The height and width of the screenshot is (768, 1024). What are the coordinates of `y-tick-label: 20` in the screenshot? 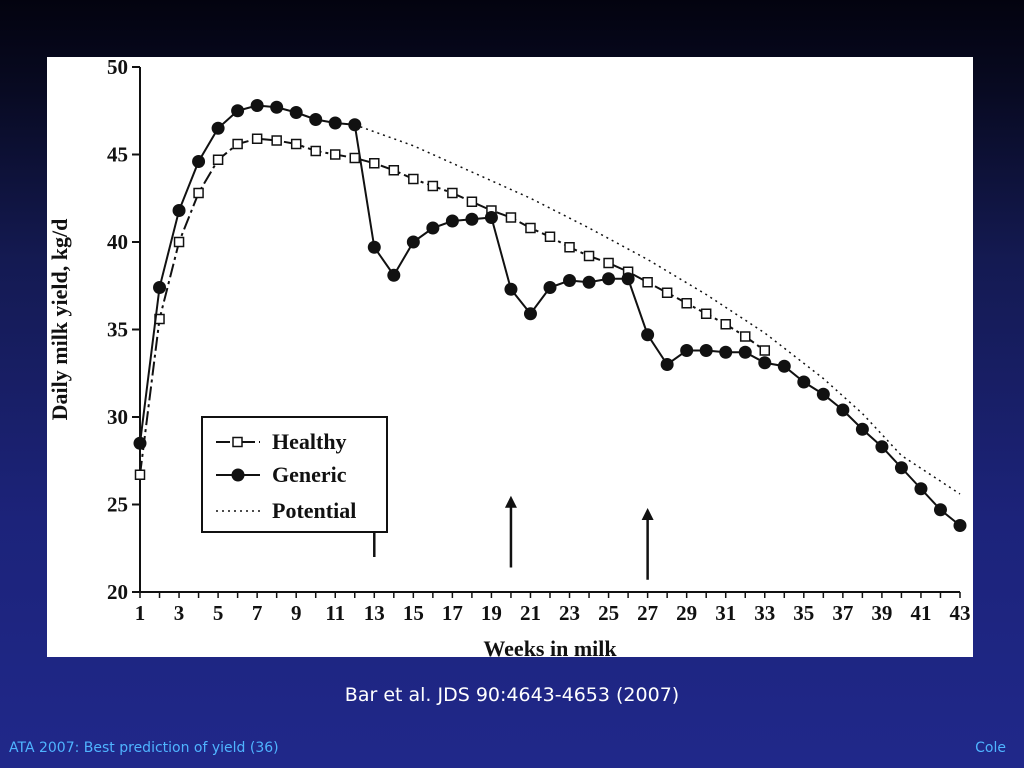 It's located at (117, 592).